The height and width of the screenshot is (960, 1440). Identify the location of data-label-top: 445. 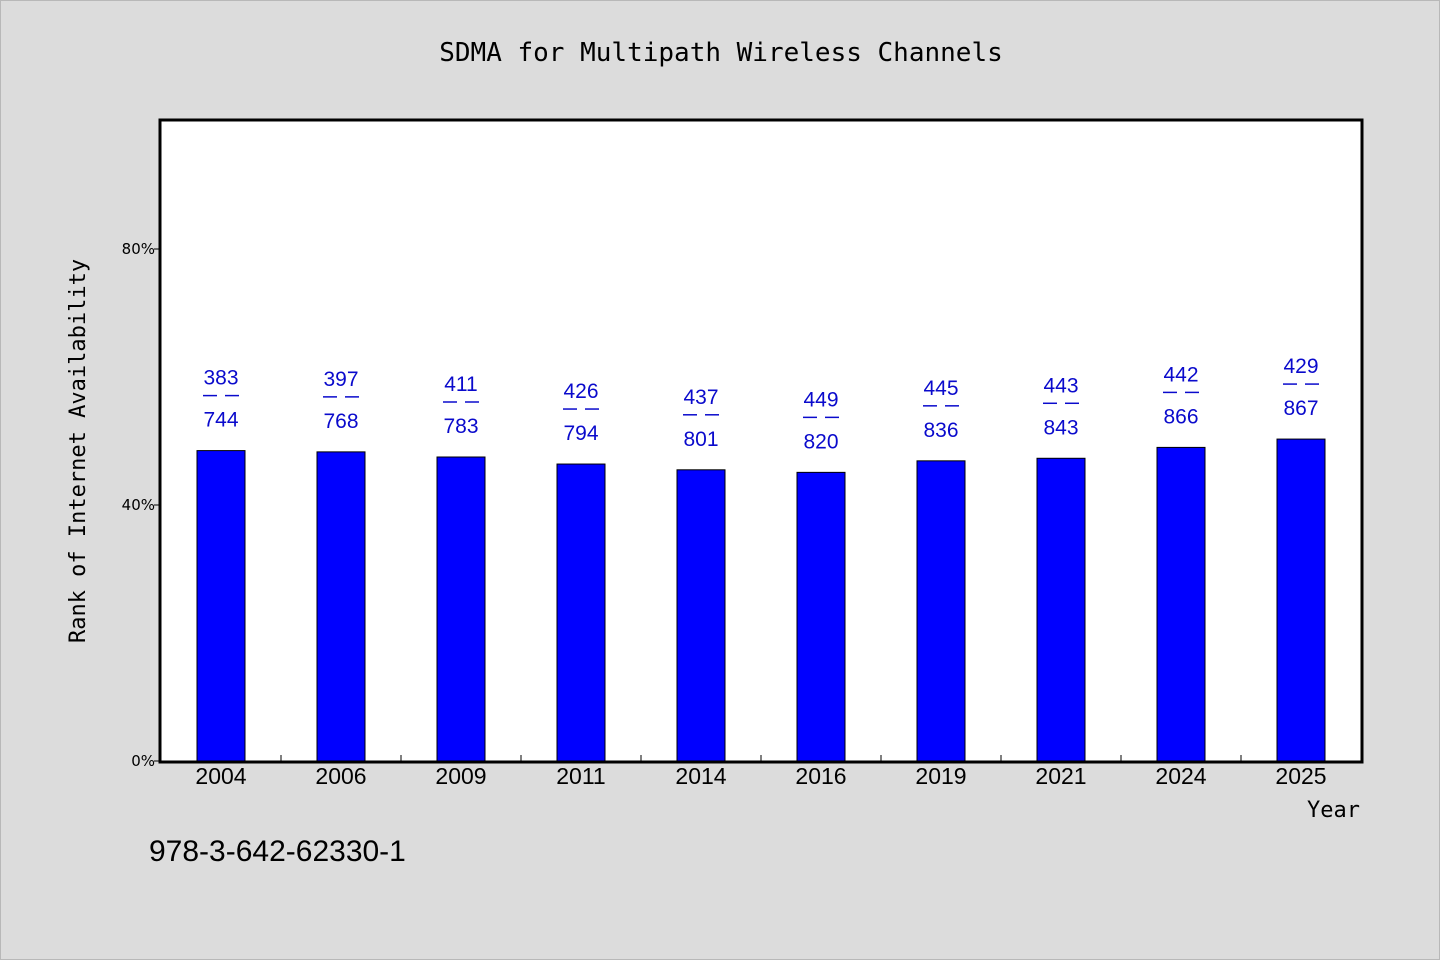
(940, 388).